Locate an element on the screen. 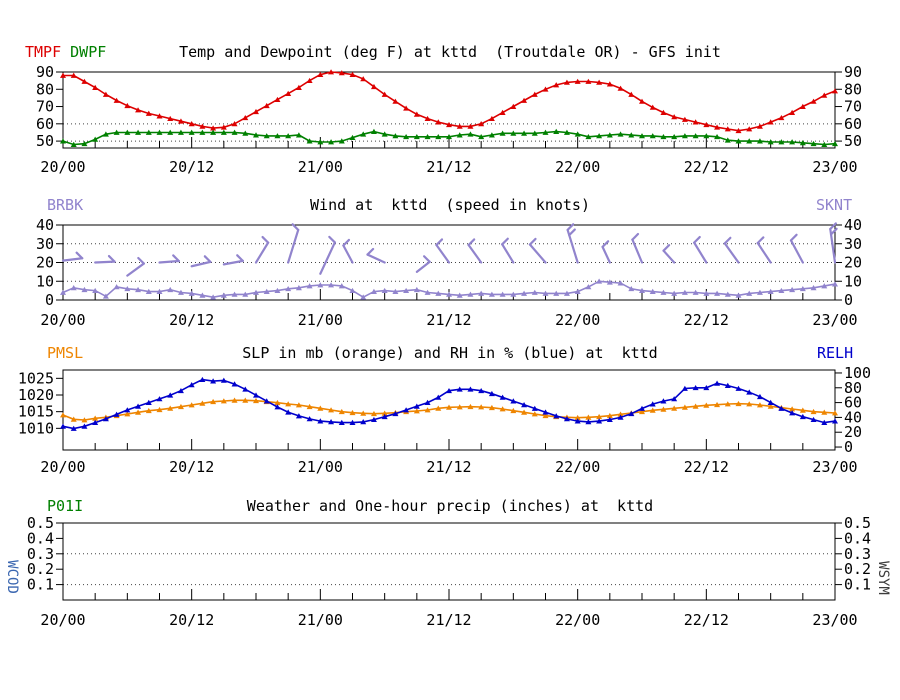 The image size is (900, 700). relh-series is located at coordinates (449, 403).